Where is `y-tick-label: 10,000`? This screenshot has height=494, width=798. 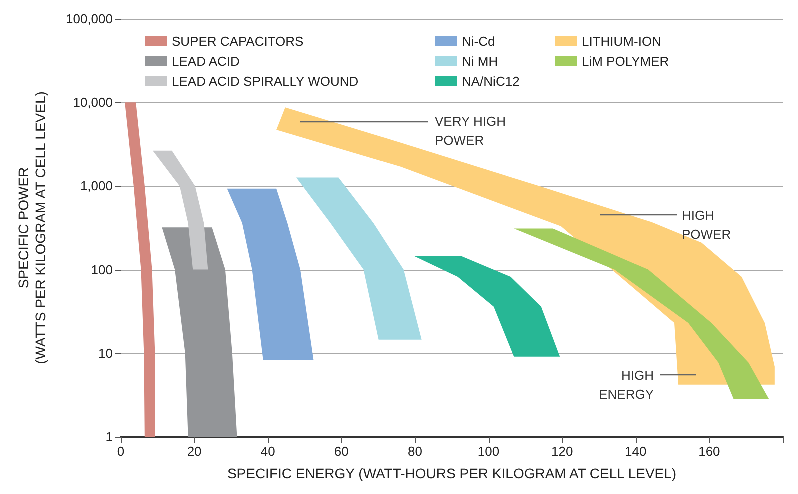 y-tick-label: 10,000 is located at coordinates (93, 102).